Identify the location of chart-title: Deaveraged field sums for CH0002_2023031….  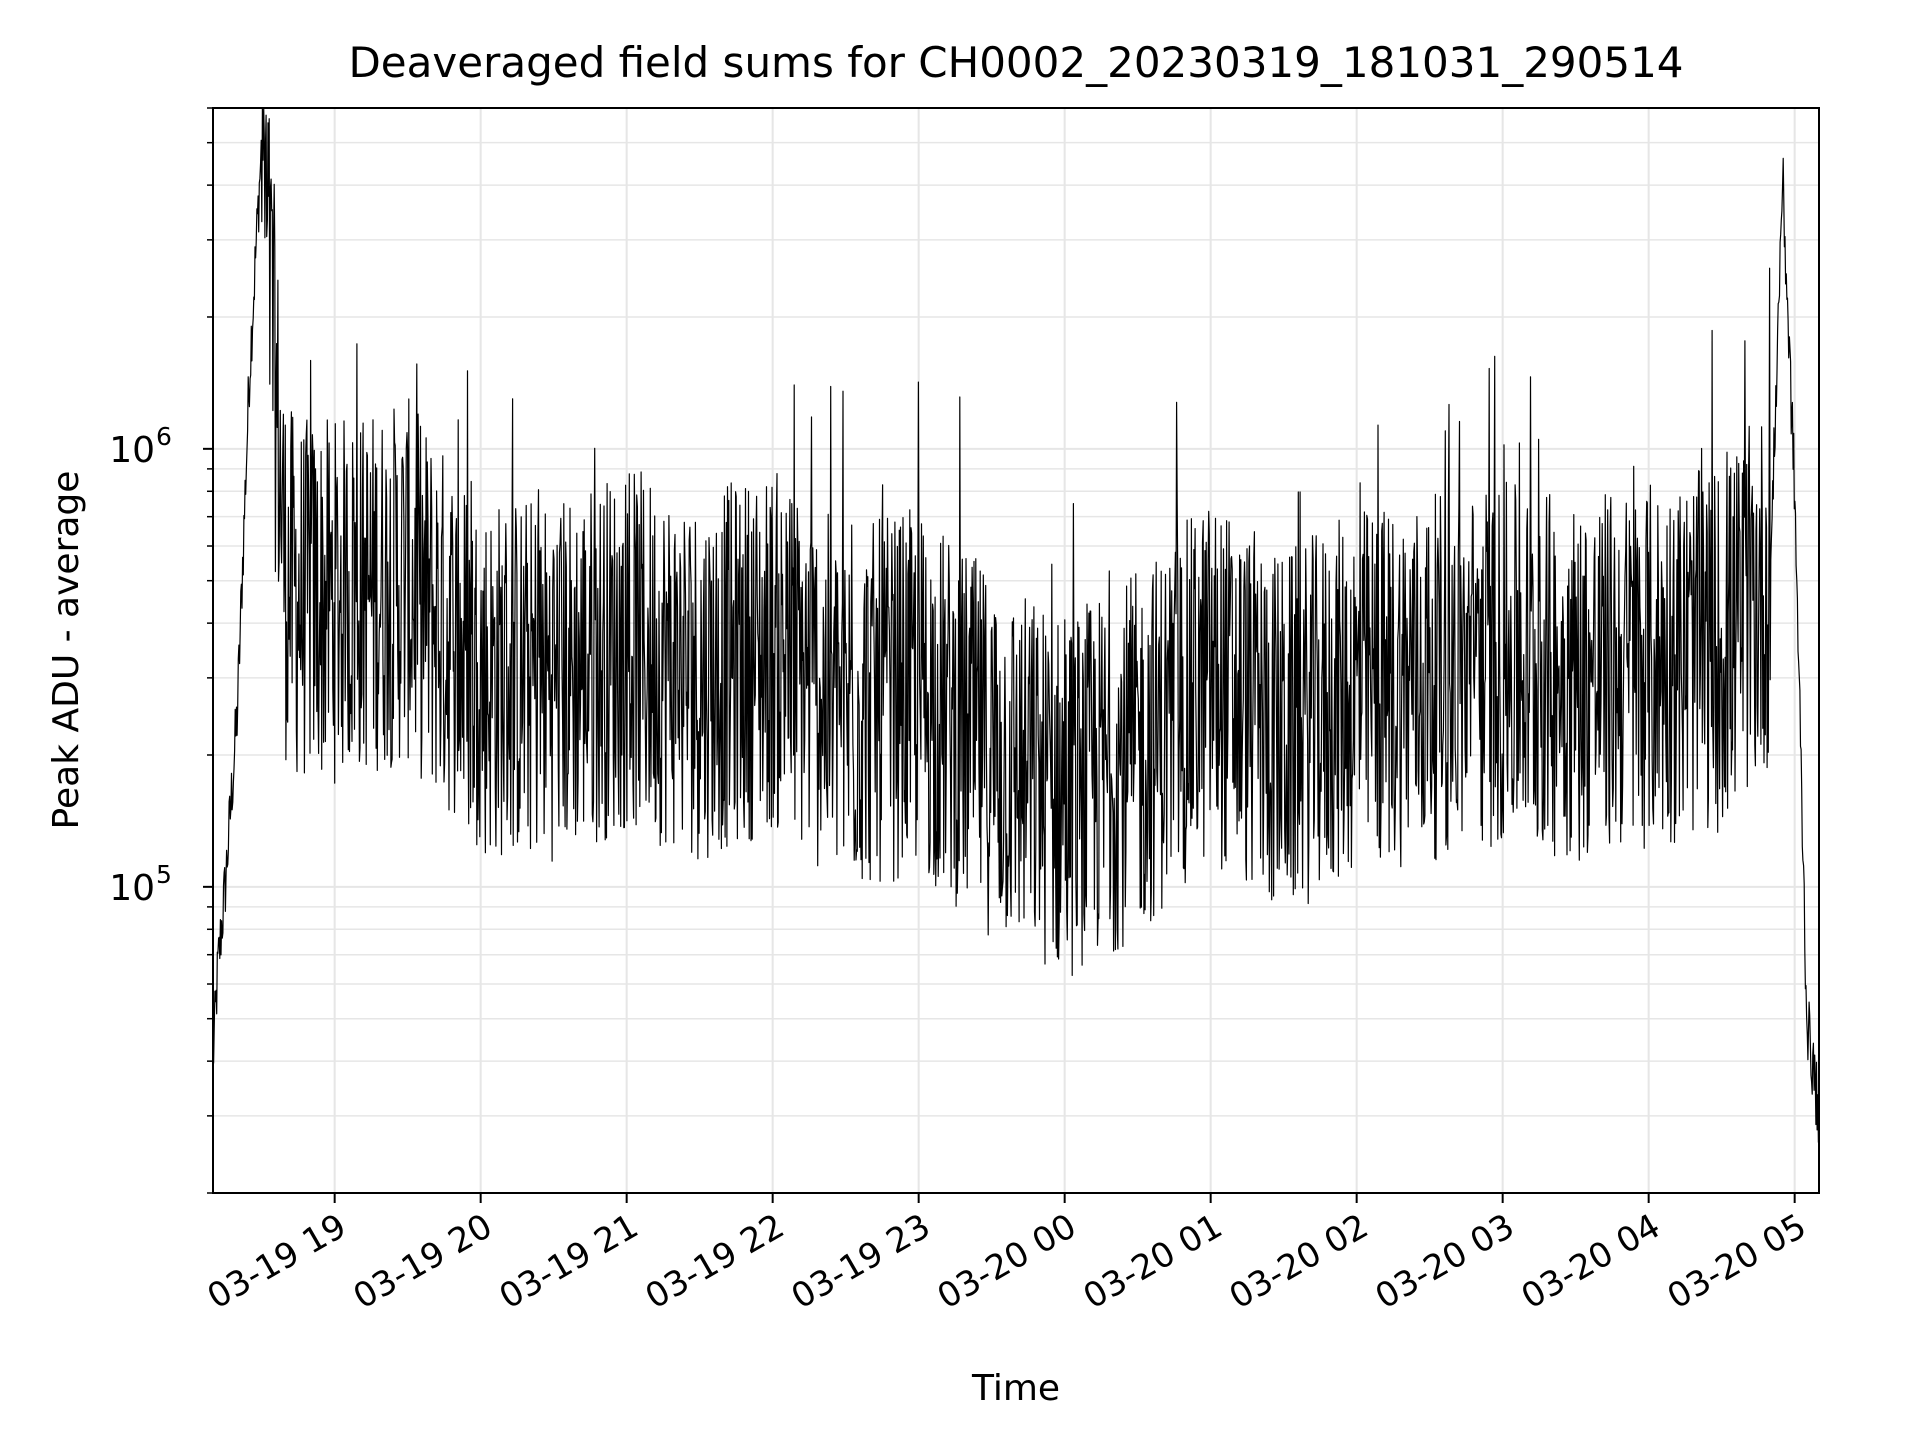
(1015, 62).